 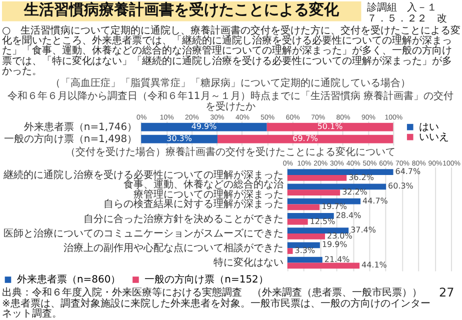 What do you see at coordinates (335, 245) in the screenshot?
I see `data-label: 19.9%` at bounding box center [335, 245].